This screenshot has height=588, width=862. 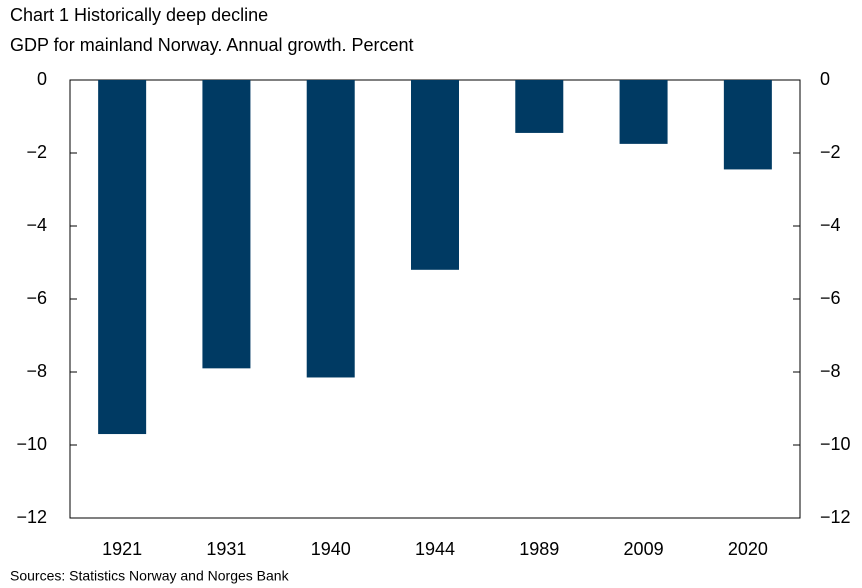 I want to click on y-tick-label: −10, so click(x=31, y=444).